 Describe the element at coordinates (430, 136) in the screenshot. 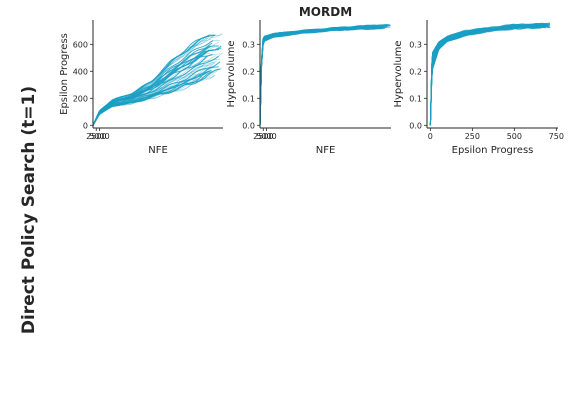

I see `x-tick-label: 0` at that location.